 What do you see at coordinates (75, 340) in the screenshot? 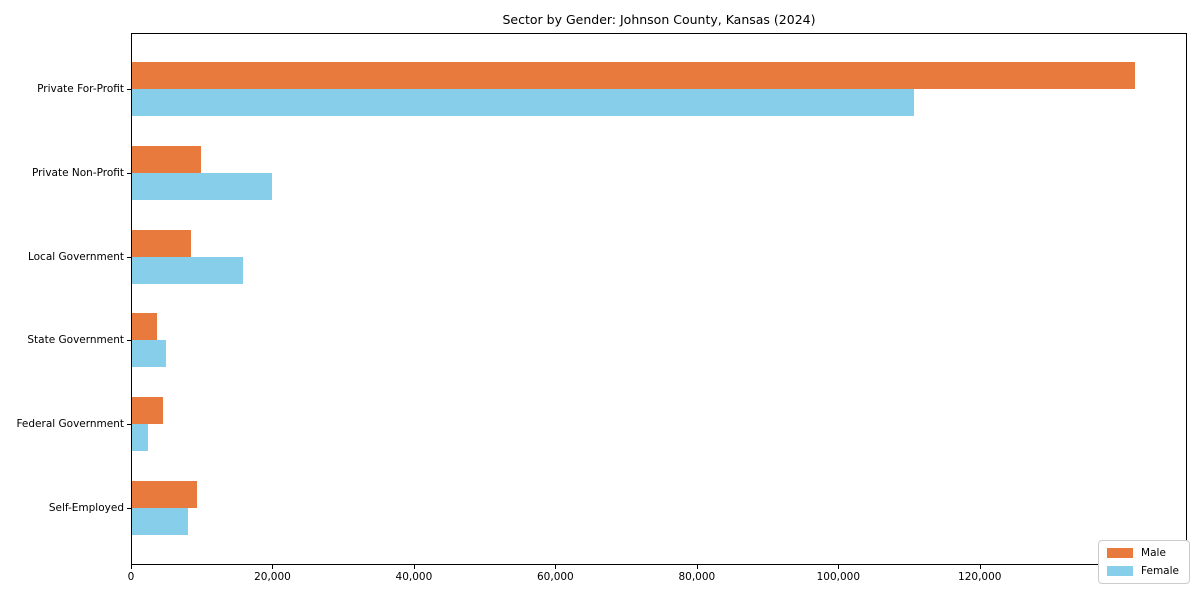
I see `y-tick-label: State Government` at bounding box center [75, 340].